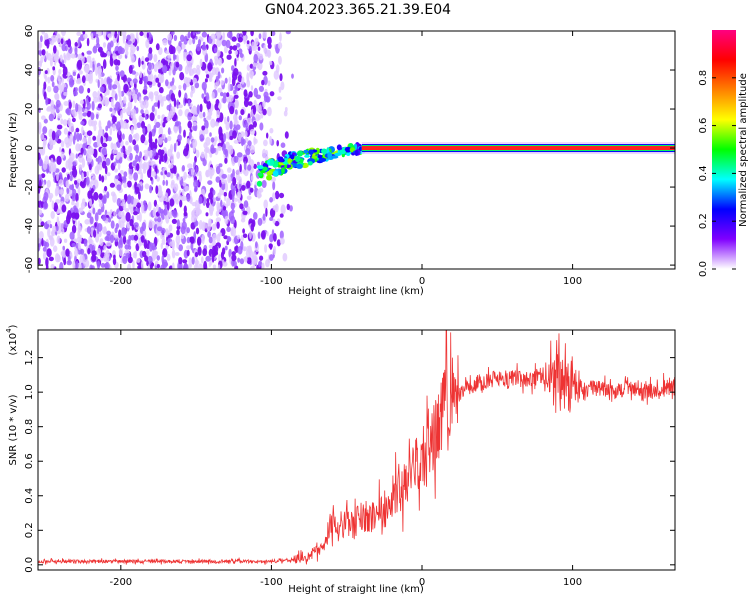 The image size is (750, 600). Describe the element at coordinates (356, 589) in the screenshot. I see `snr-x-label: Height of straight line (km)` at that location.